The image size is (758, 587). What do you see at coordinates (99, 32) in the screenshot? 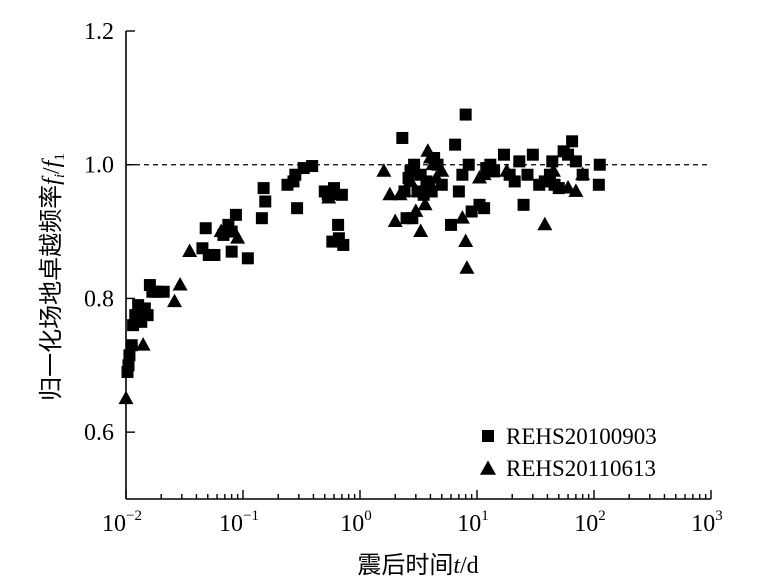
I see `y-tick-label: 1.2` at bounding box center [99, 32].